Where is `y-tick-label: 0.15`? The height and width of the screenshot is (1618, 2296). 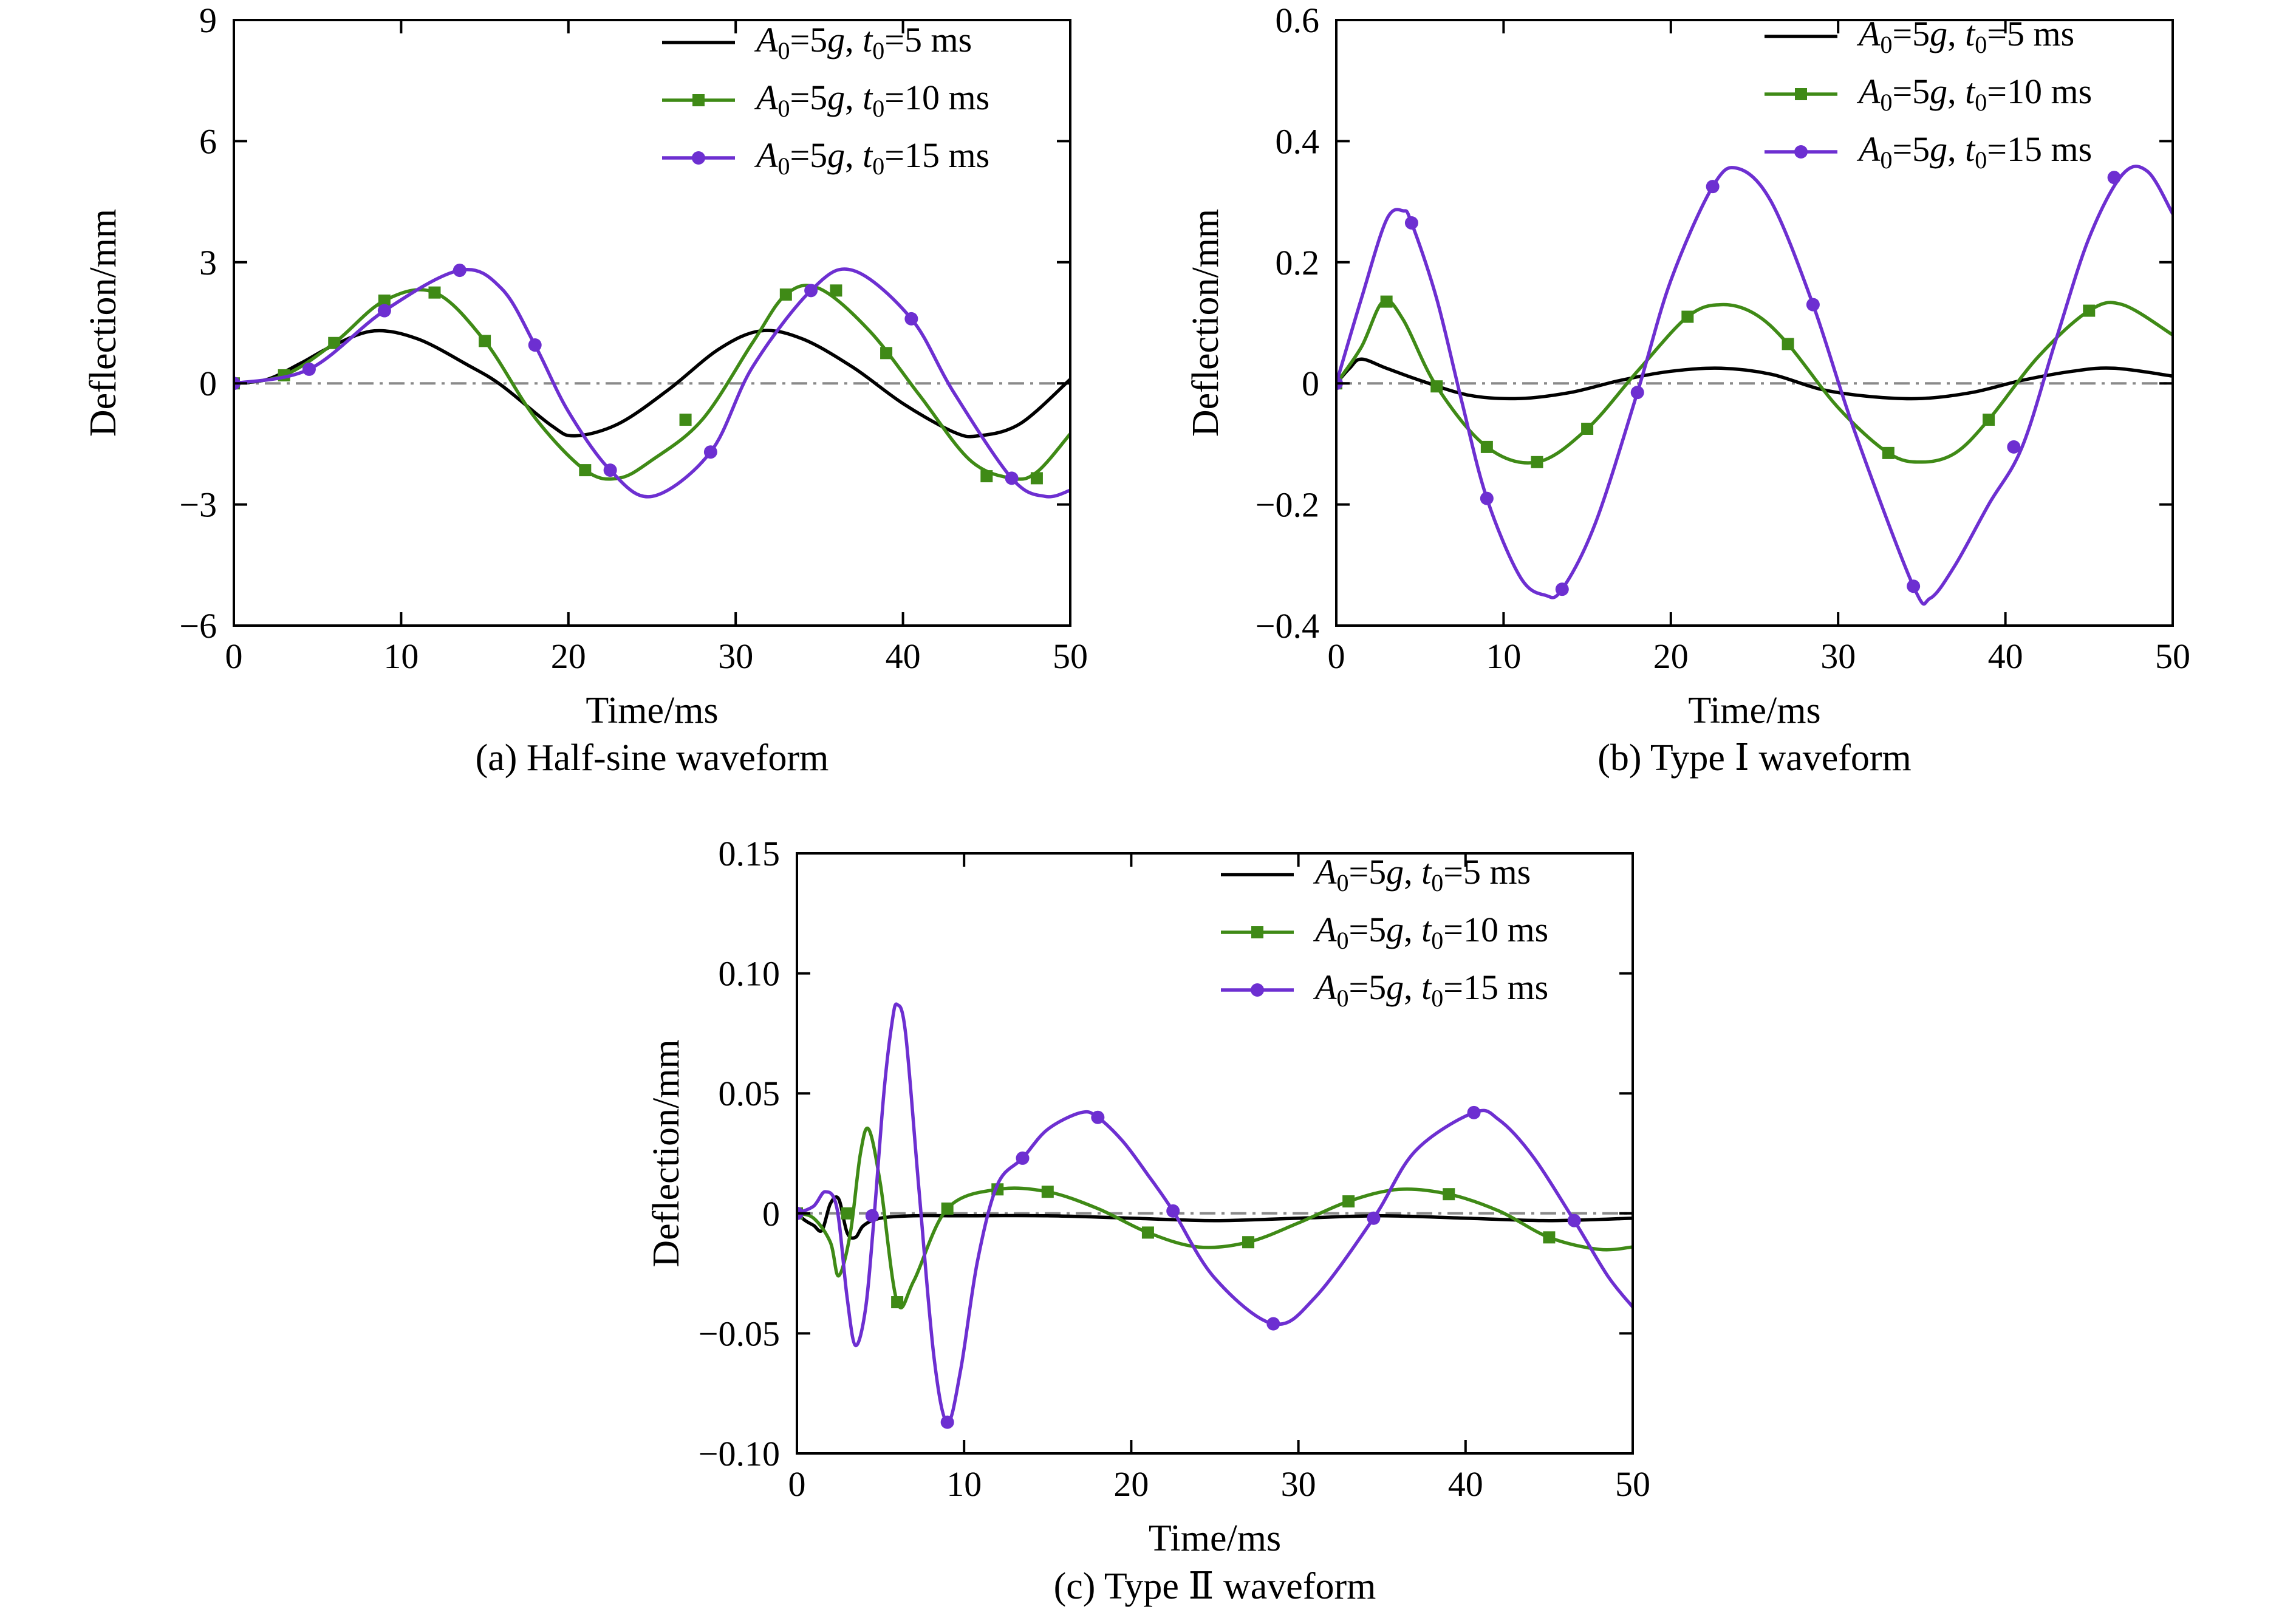
y-tick-label: 0.15 is located at coordinates (750, 854).